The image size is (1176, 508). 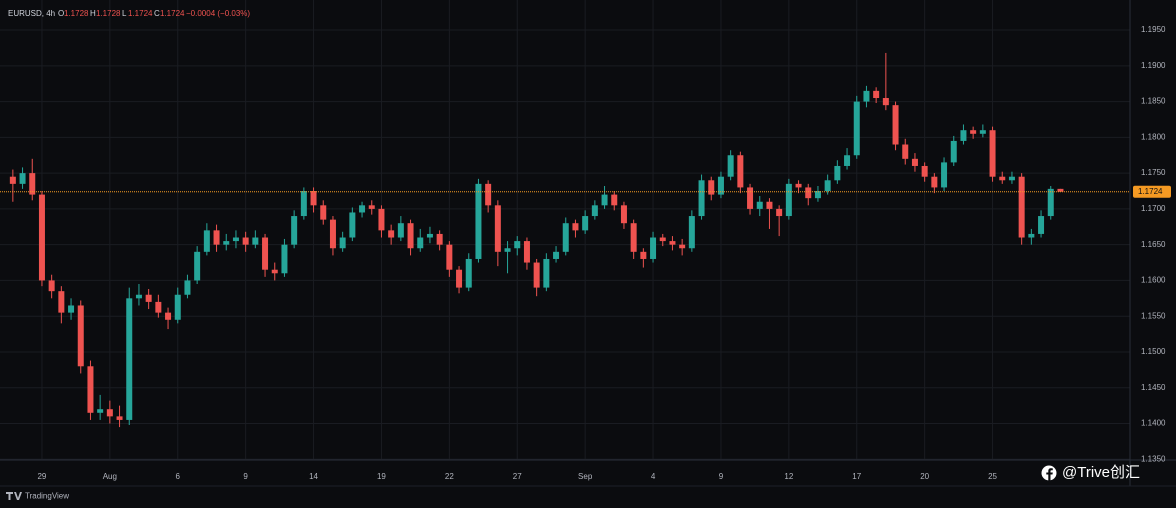 I want to click on y-tick-label: 1.1650, so click(x=1153, y=244).